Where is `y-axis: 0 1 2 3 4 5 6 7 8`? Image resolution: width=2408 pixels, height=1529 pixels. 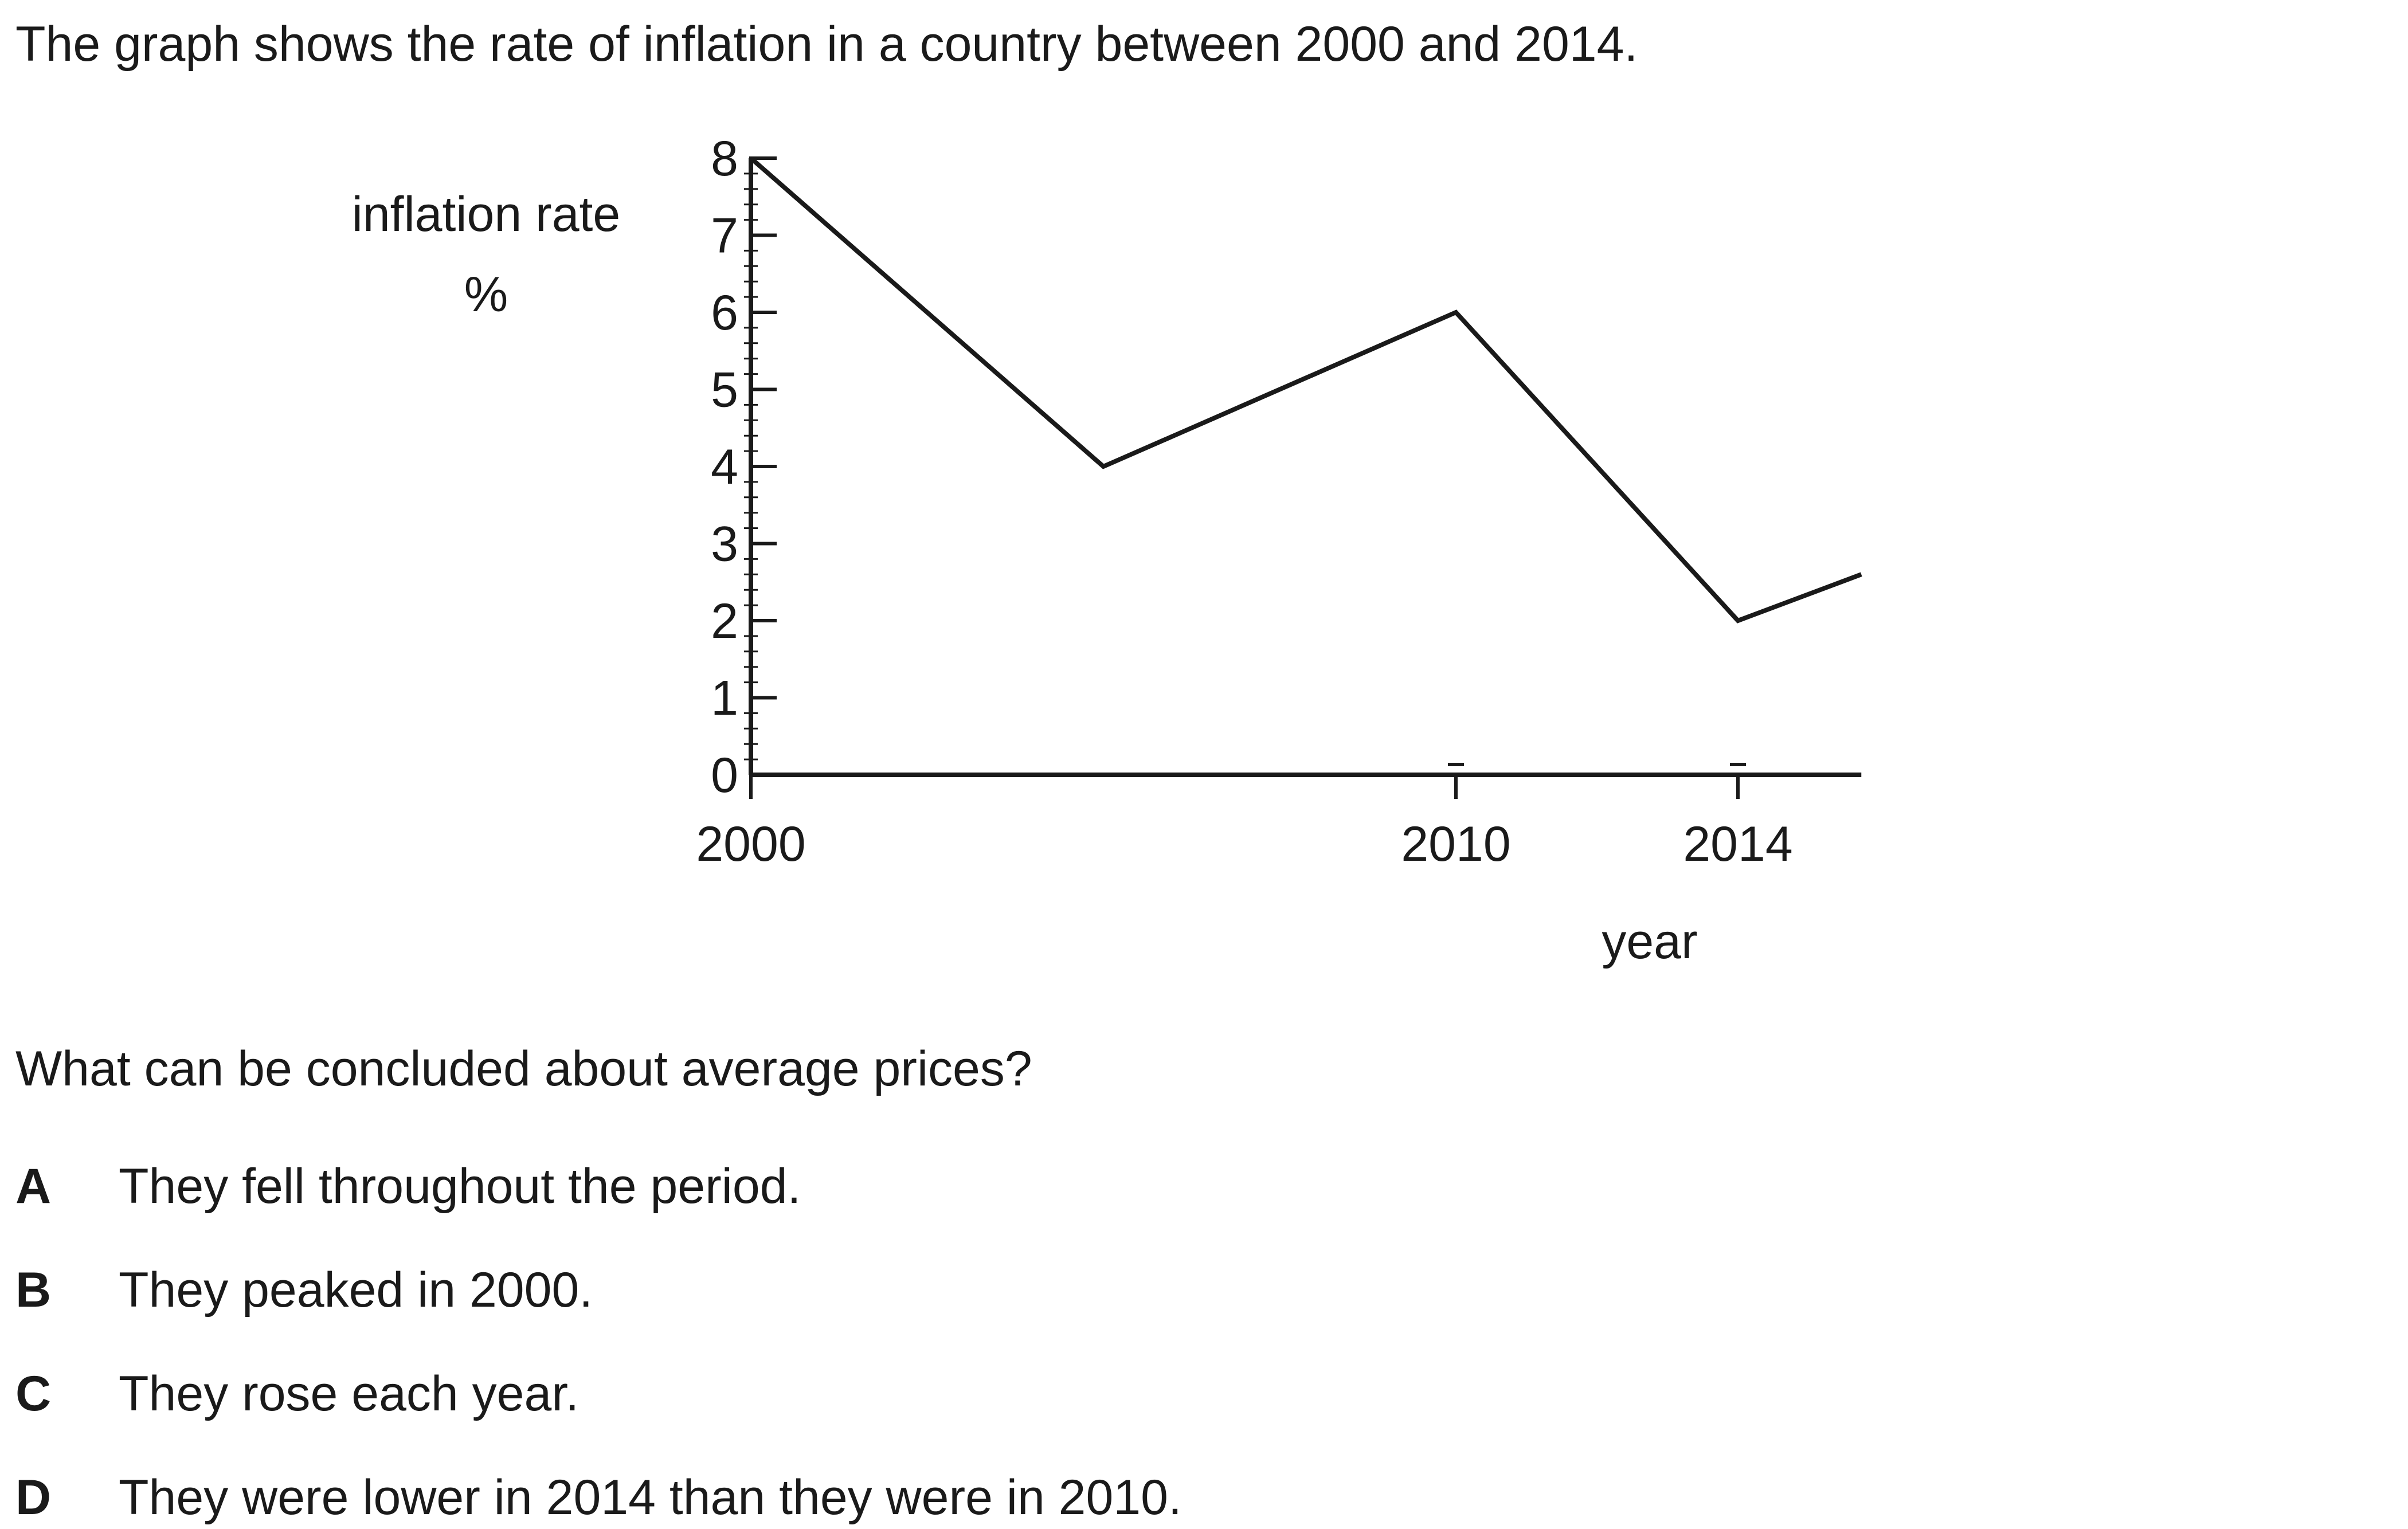
y-axis: 0 1 2 3 4 5 6 7 8 is located at coordinates (744, 467).